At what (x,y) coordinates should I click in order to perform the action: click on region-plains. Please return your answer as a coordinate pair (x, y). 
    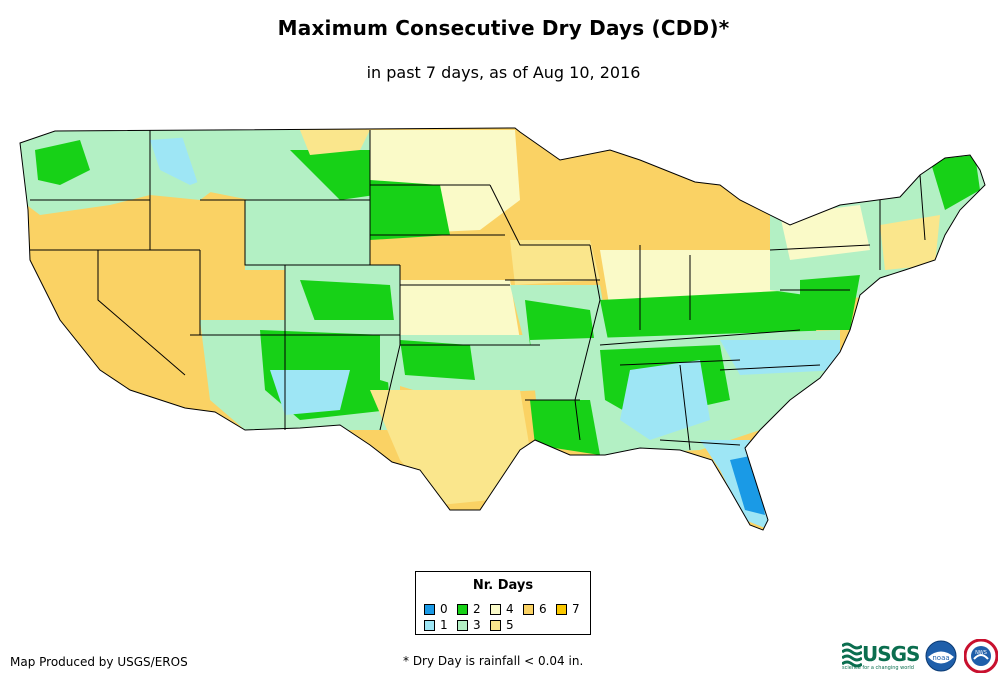
    Looking at the image, I should click on (460, 312).